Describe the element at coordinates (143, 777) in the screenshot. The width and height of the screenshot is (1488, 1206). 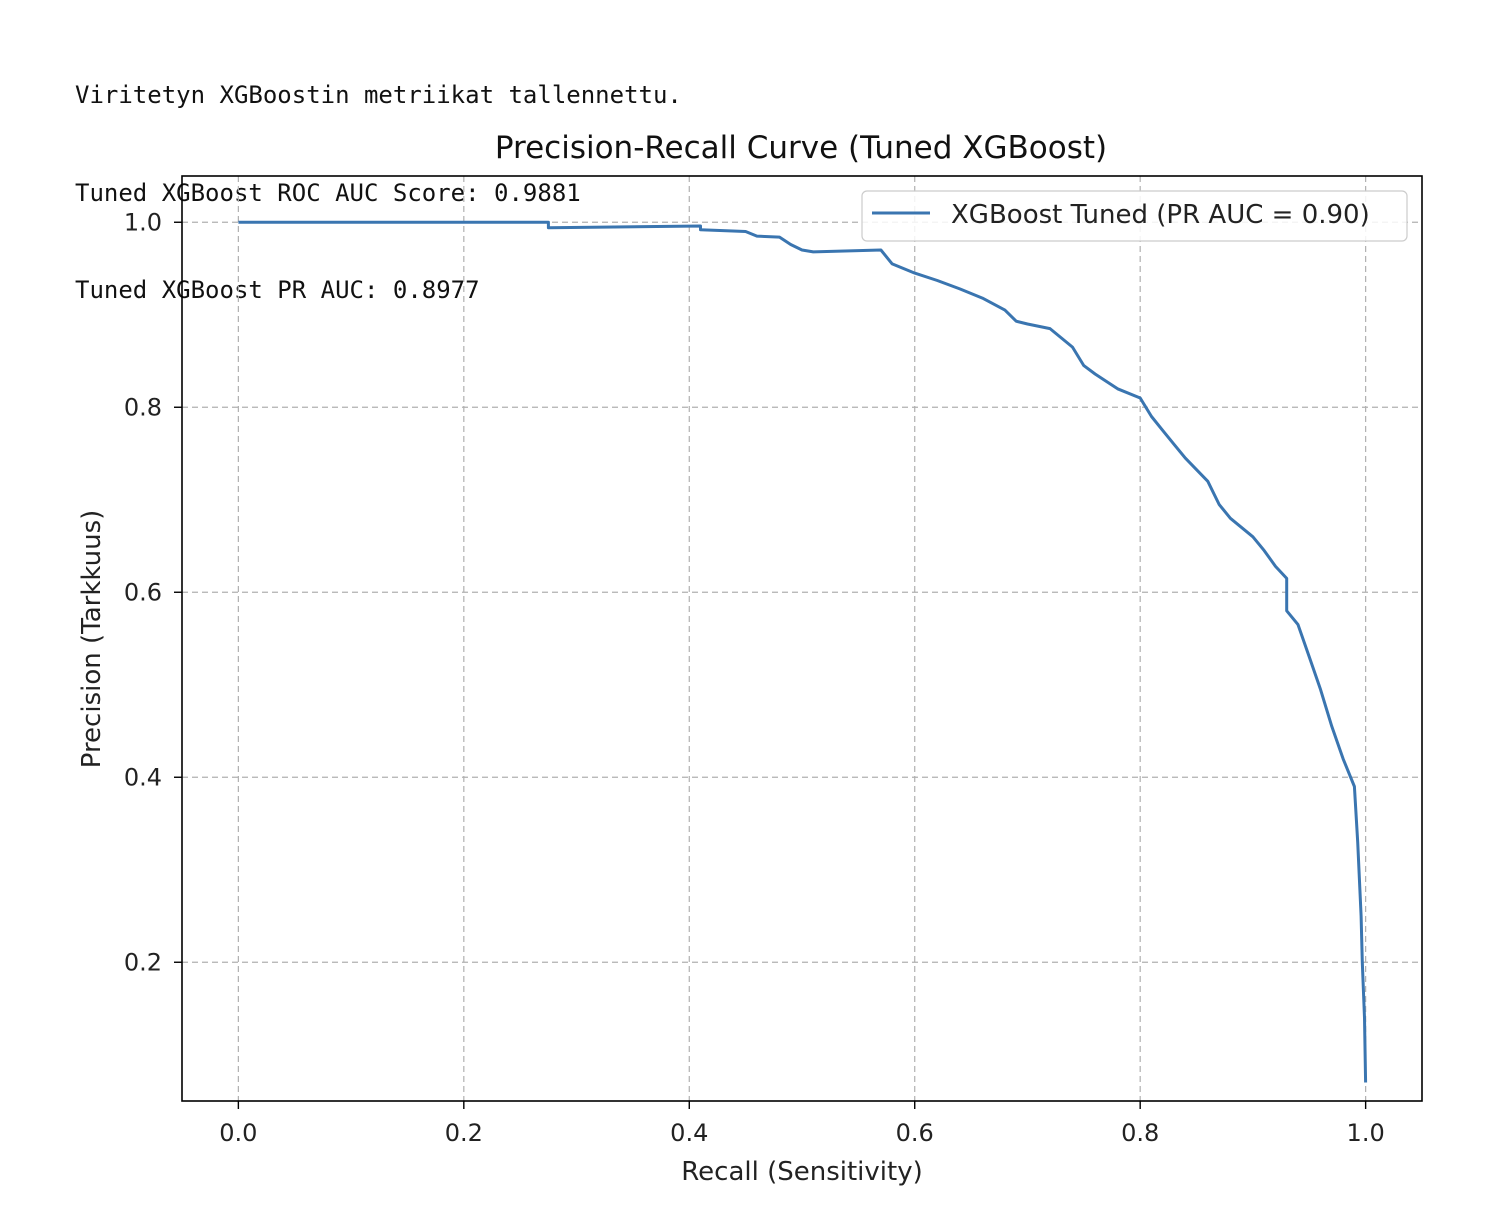
I see `y-tick-label: 0.4` at that location.